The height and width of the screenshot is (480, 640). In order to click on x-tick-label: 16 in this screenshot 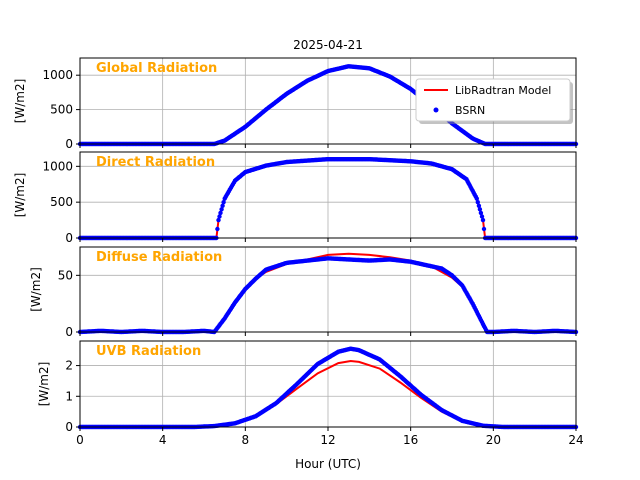, I will do `click(410, 440)`.